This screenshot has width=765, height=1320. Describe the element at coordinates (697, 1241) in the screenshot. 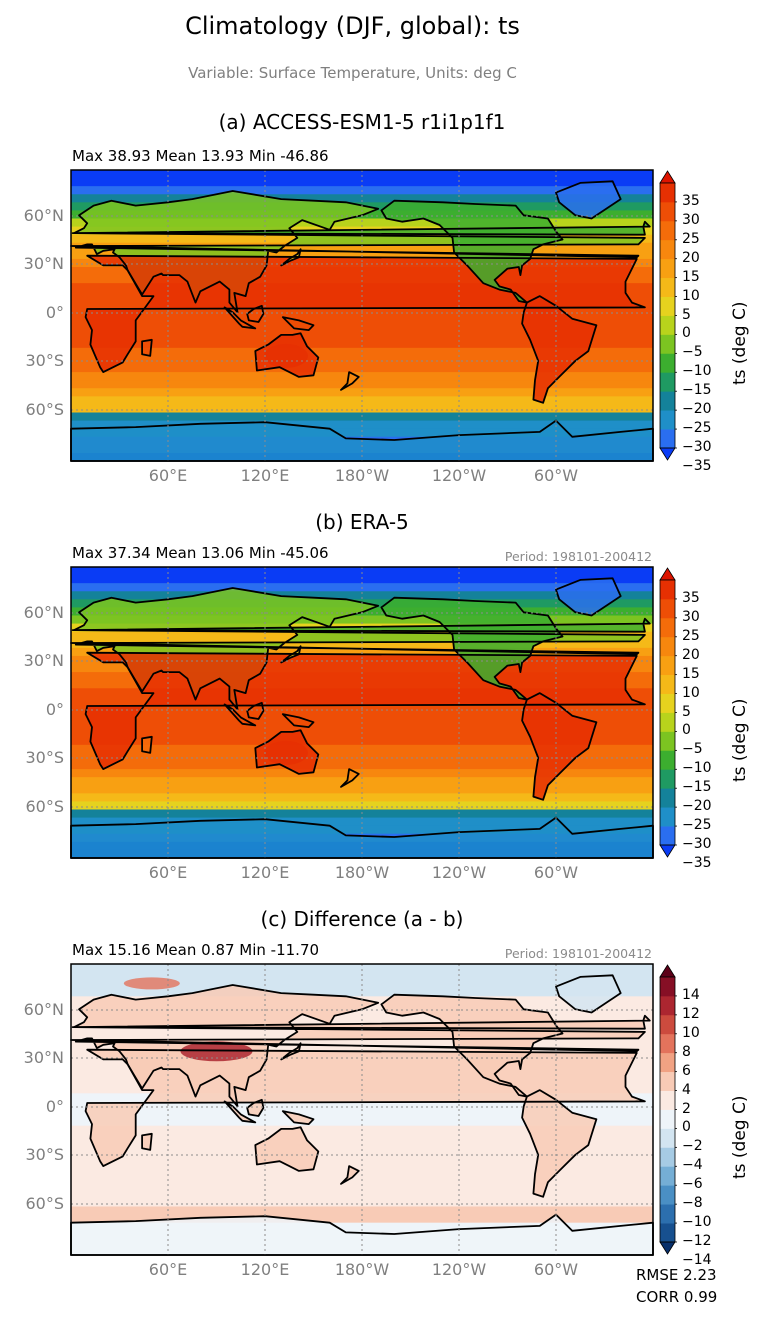

I see `colorbar-tick-label: −12` at that location.